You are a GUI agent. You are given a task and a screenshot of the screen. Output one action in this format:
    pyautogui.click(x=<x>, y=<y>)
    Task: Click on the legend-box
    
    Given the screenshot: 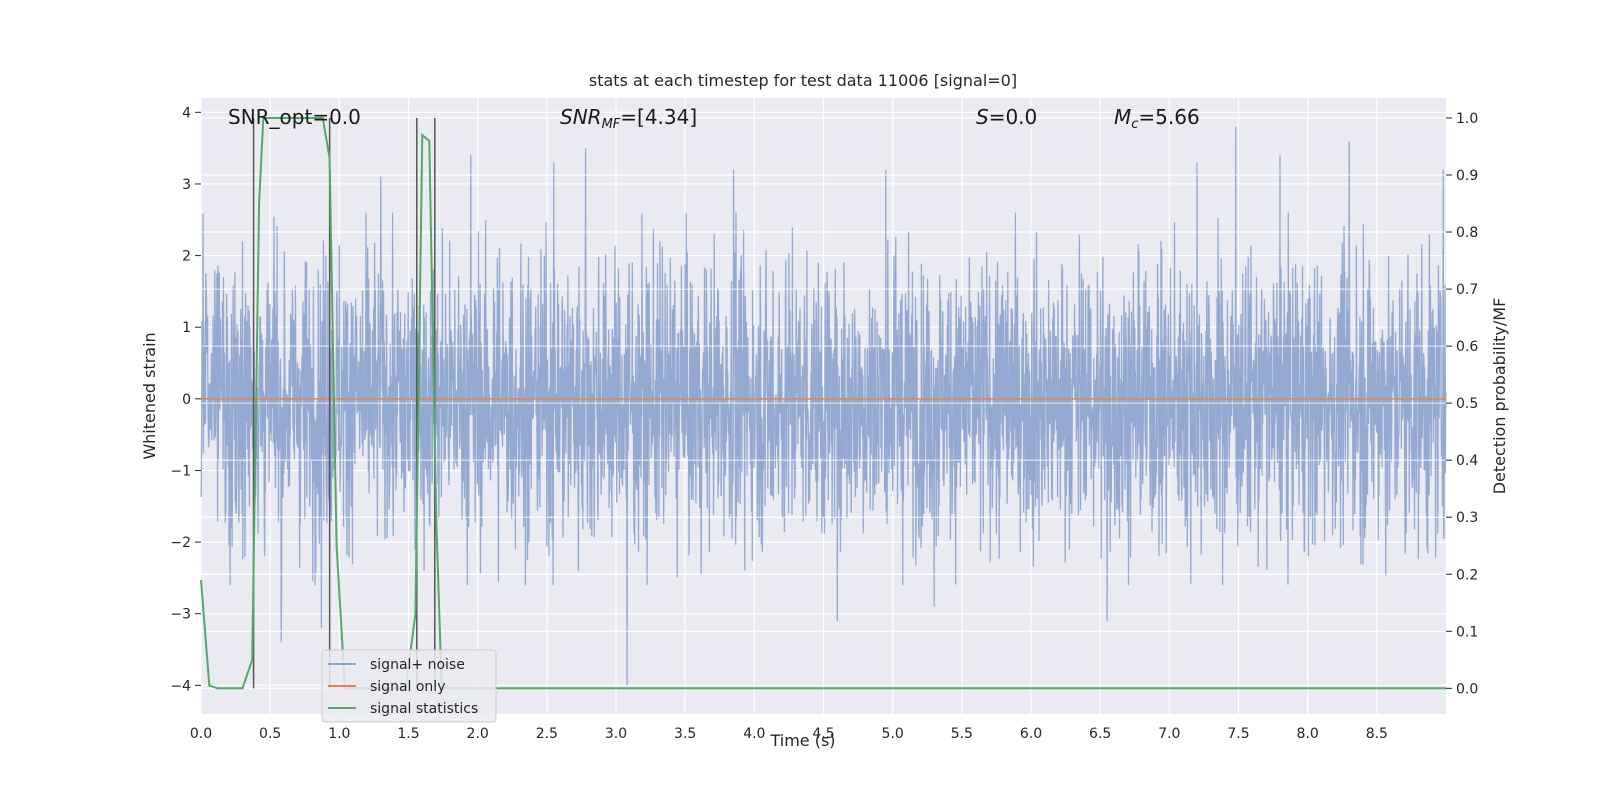 What is the action you would take?
    pyautogui.click(x=409, y=686)
    